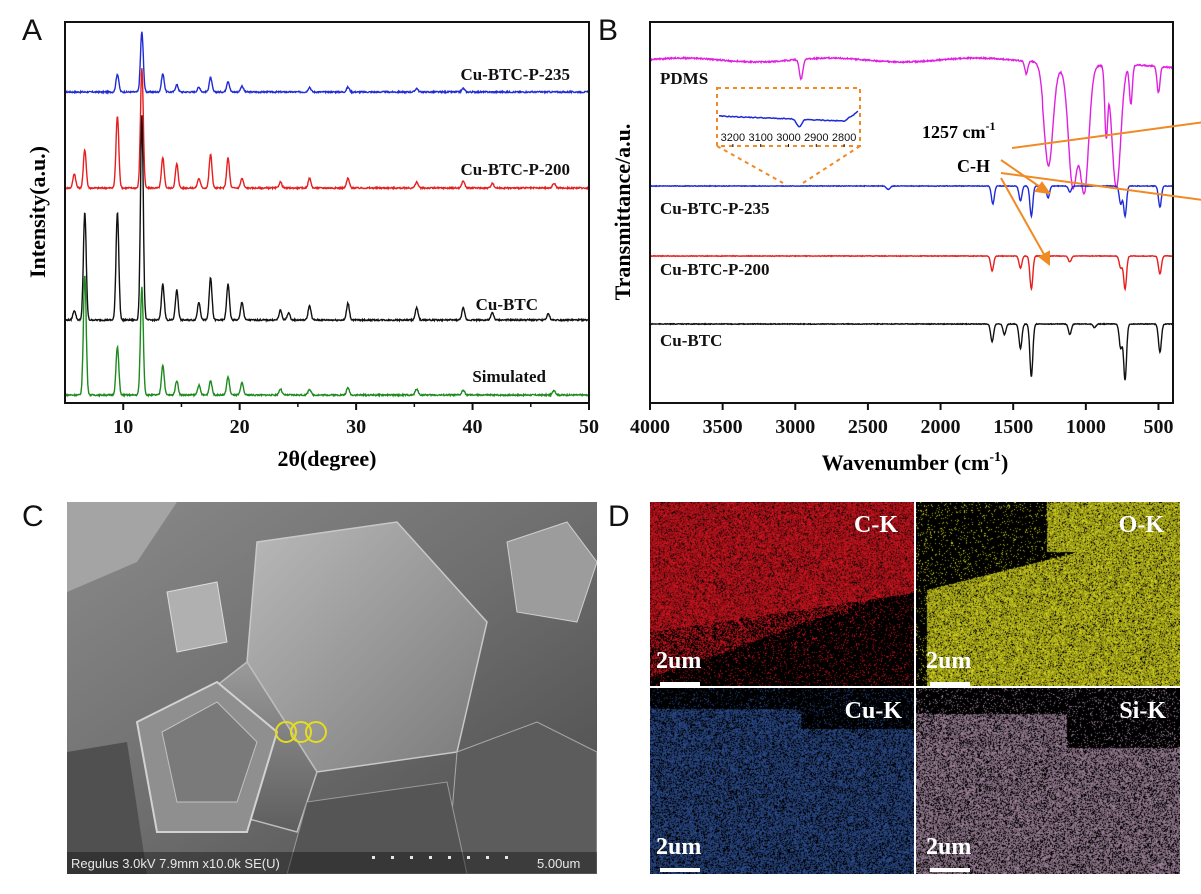 The image size is (1201, 894). I want to click on arrow-ch-200-head, so click(1044, 258).